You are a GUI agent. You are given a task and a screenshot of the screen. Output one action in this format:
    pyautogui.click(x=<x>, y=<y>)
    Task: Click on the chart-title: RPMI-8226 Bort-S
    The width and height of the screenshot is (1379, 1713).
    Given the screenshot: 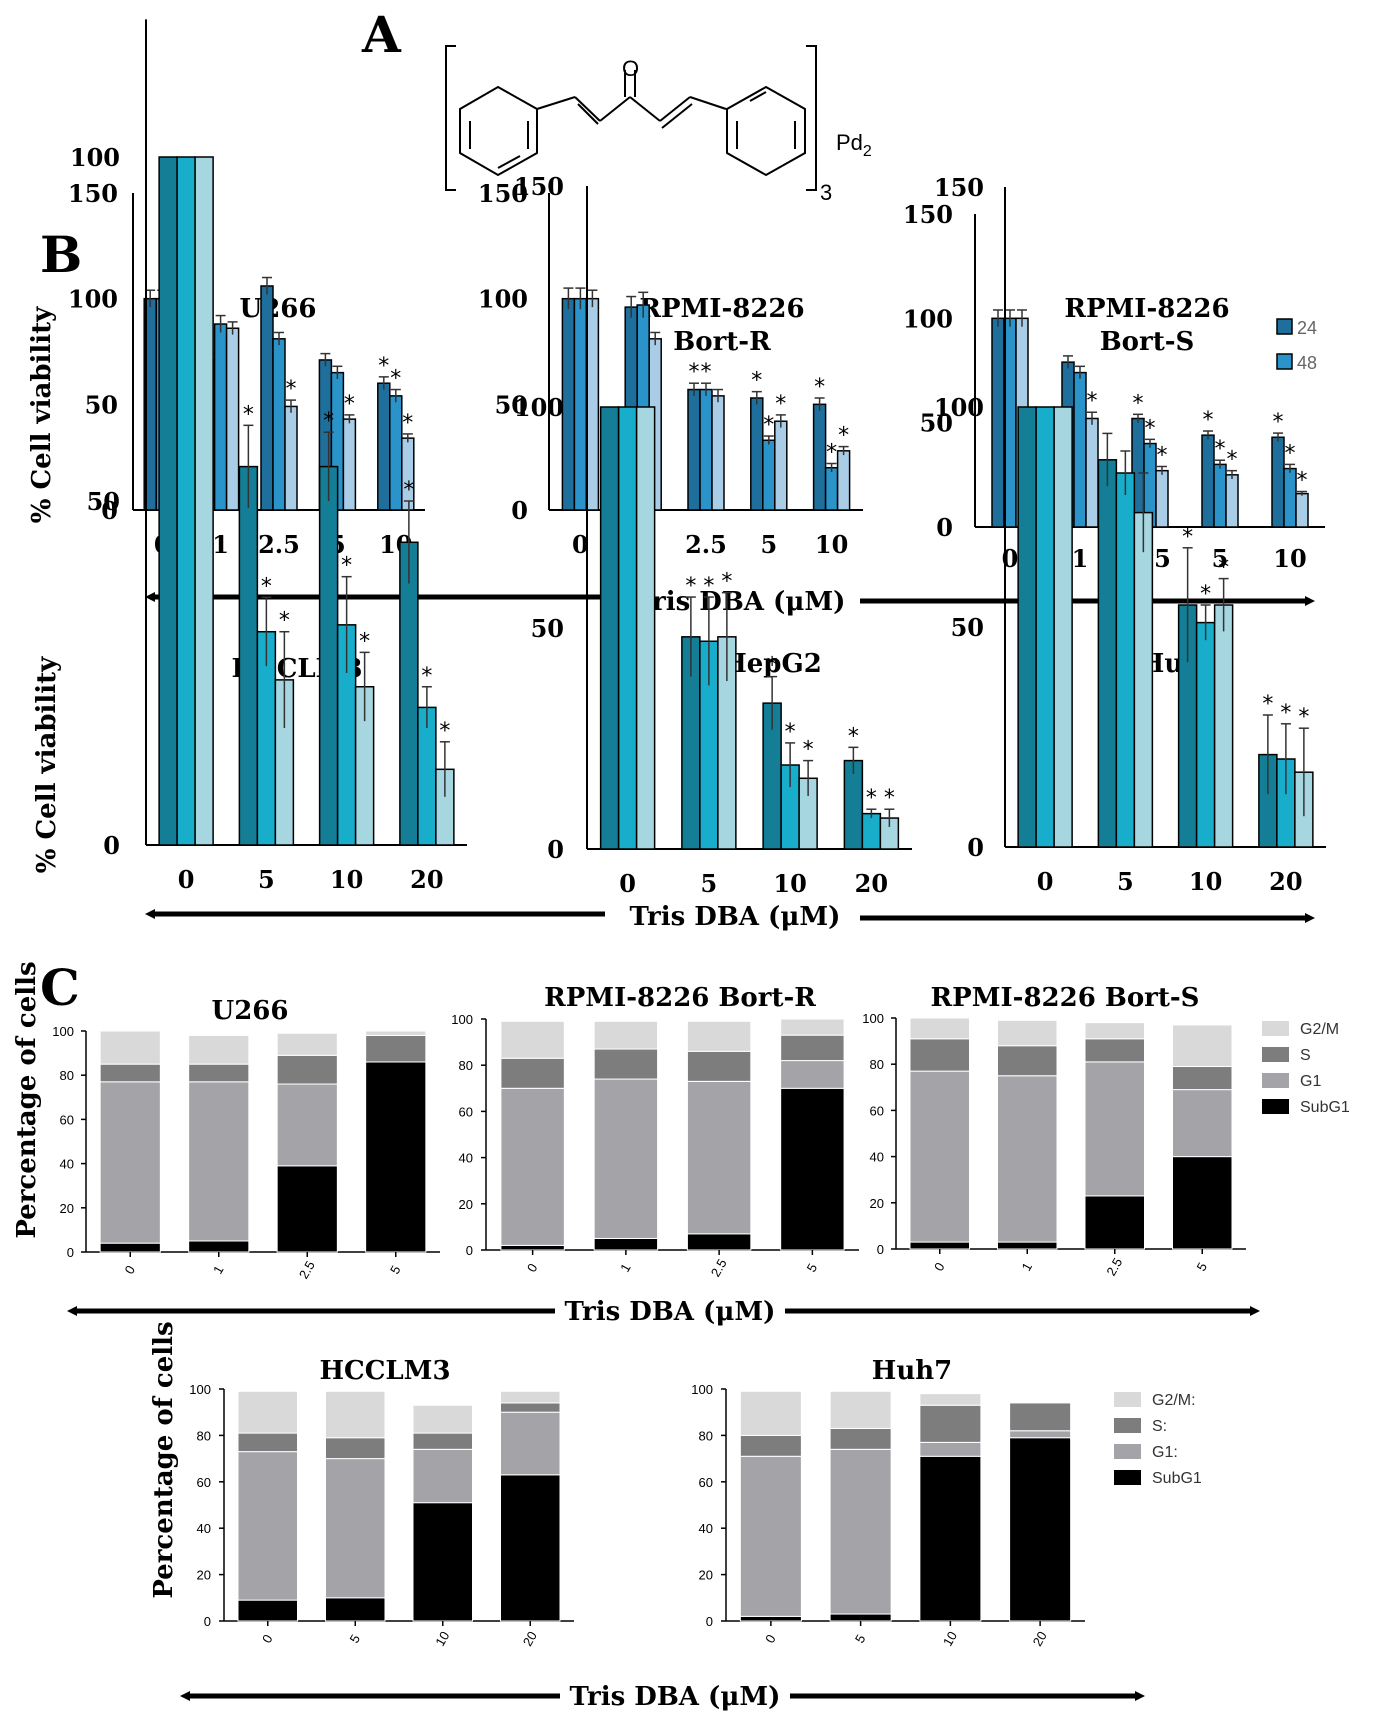 What is the action you would take?
    pyautogui.click(x=1065, y=998)
    